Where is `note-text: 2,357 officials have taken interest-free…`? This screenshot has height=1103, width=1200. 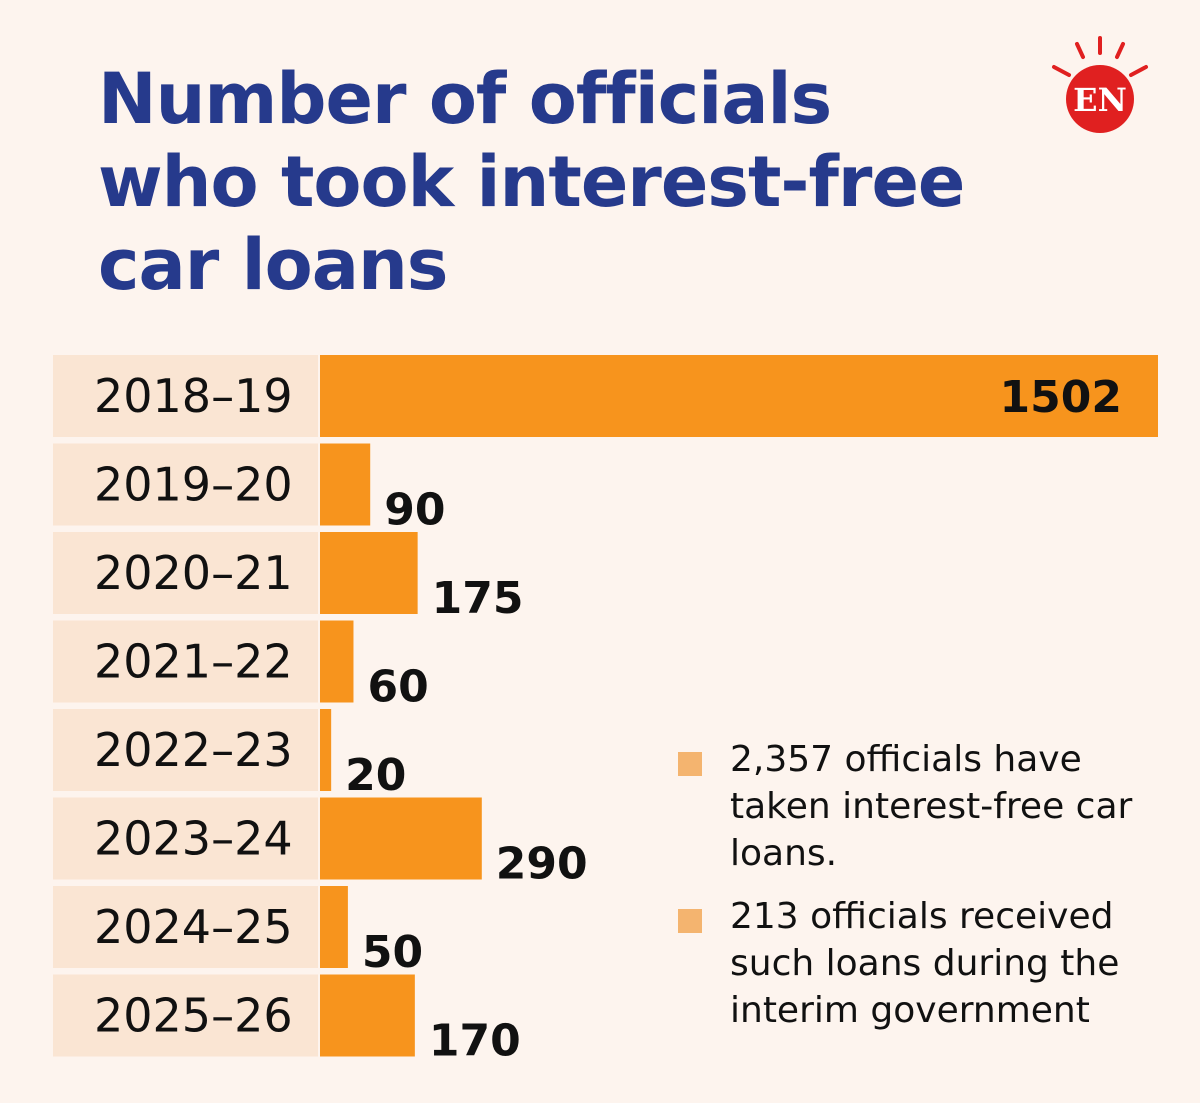
note-text: 2,357 officials have taken interest-free… is located at coordinates (931, 806).